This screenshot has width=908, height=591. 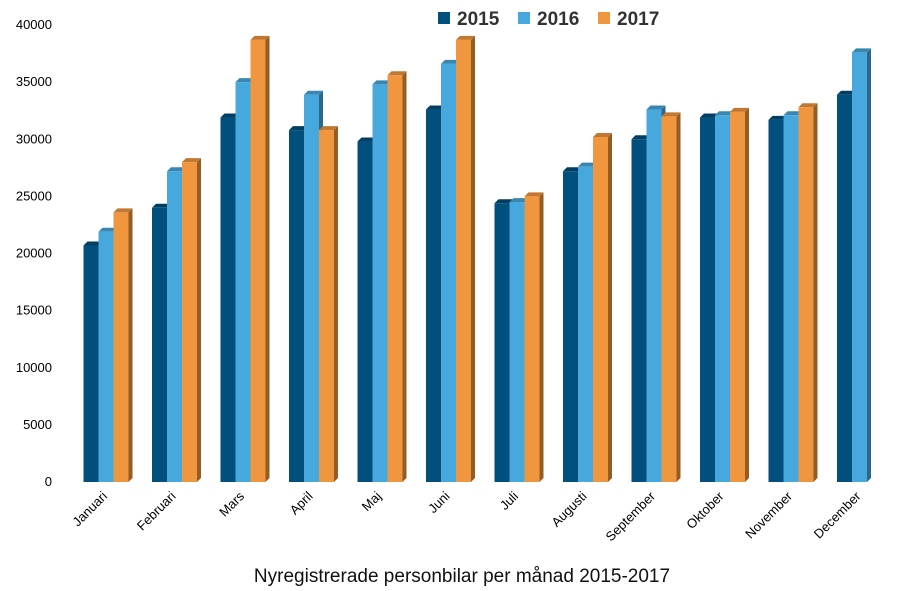 I want to click on x-tick-label-december: December, so click(x=837, y=514).